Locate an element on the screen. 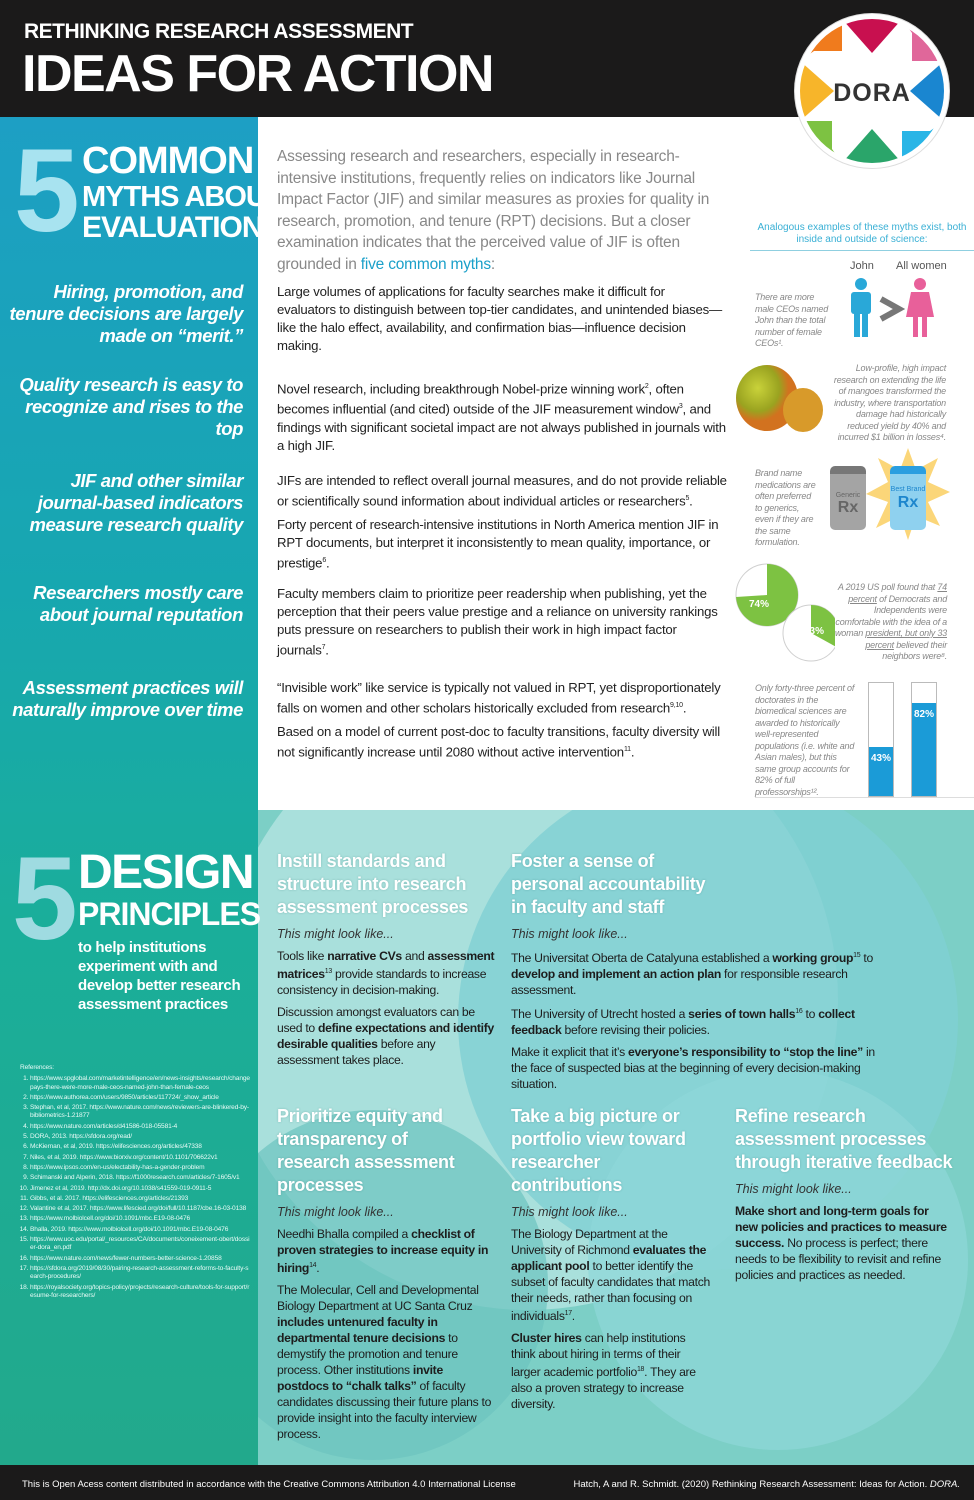 This screenshot has height=1500, width=974. professorship-bars: 43% 82% is located at coordinates (908, 739).